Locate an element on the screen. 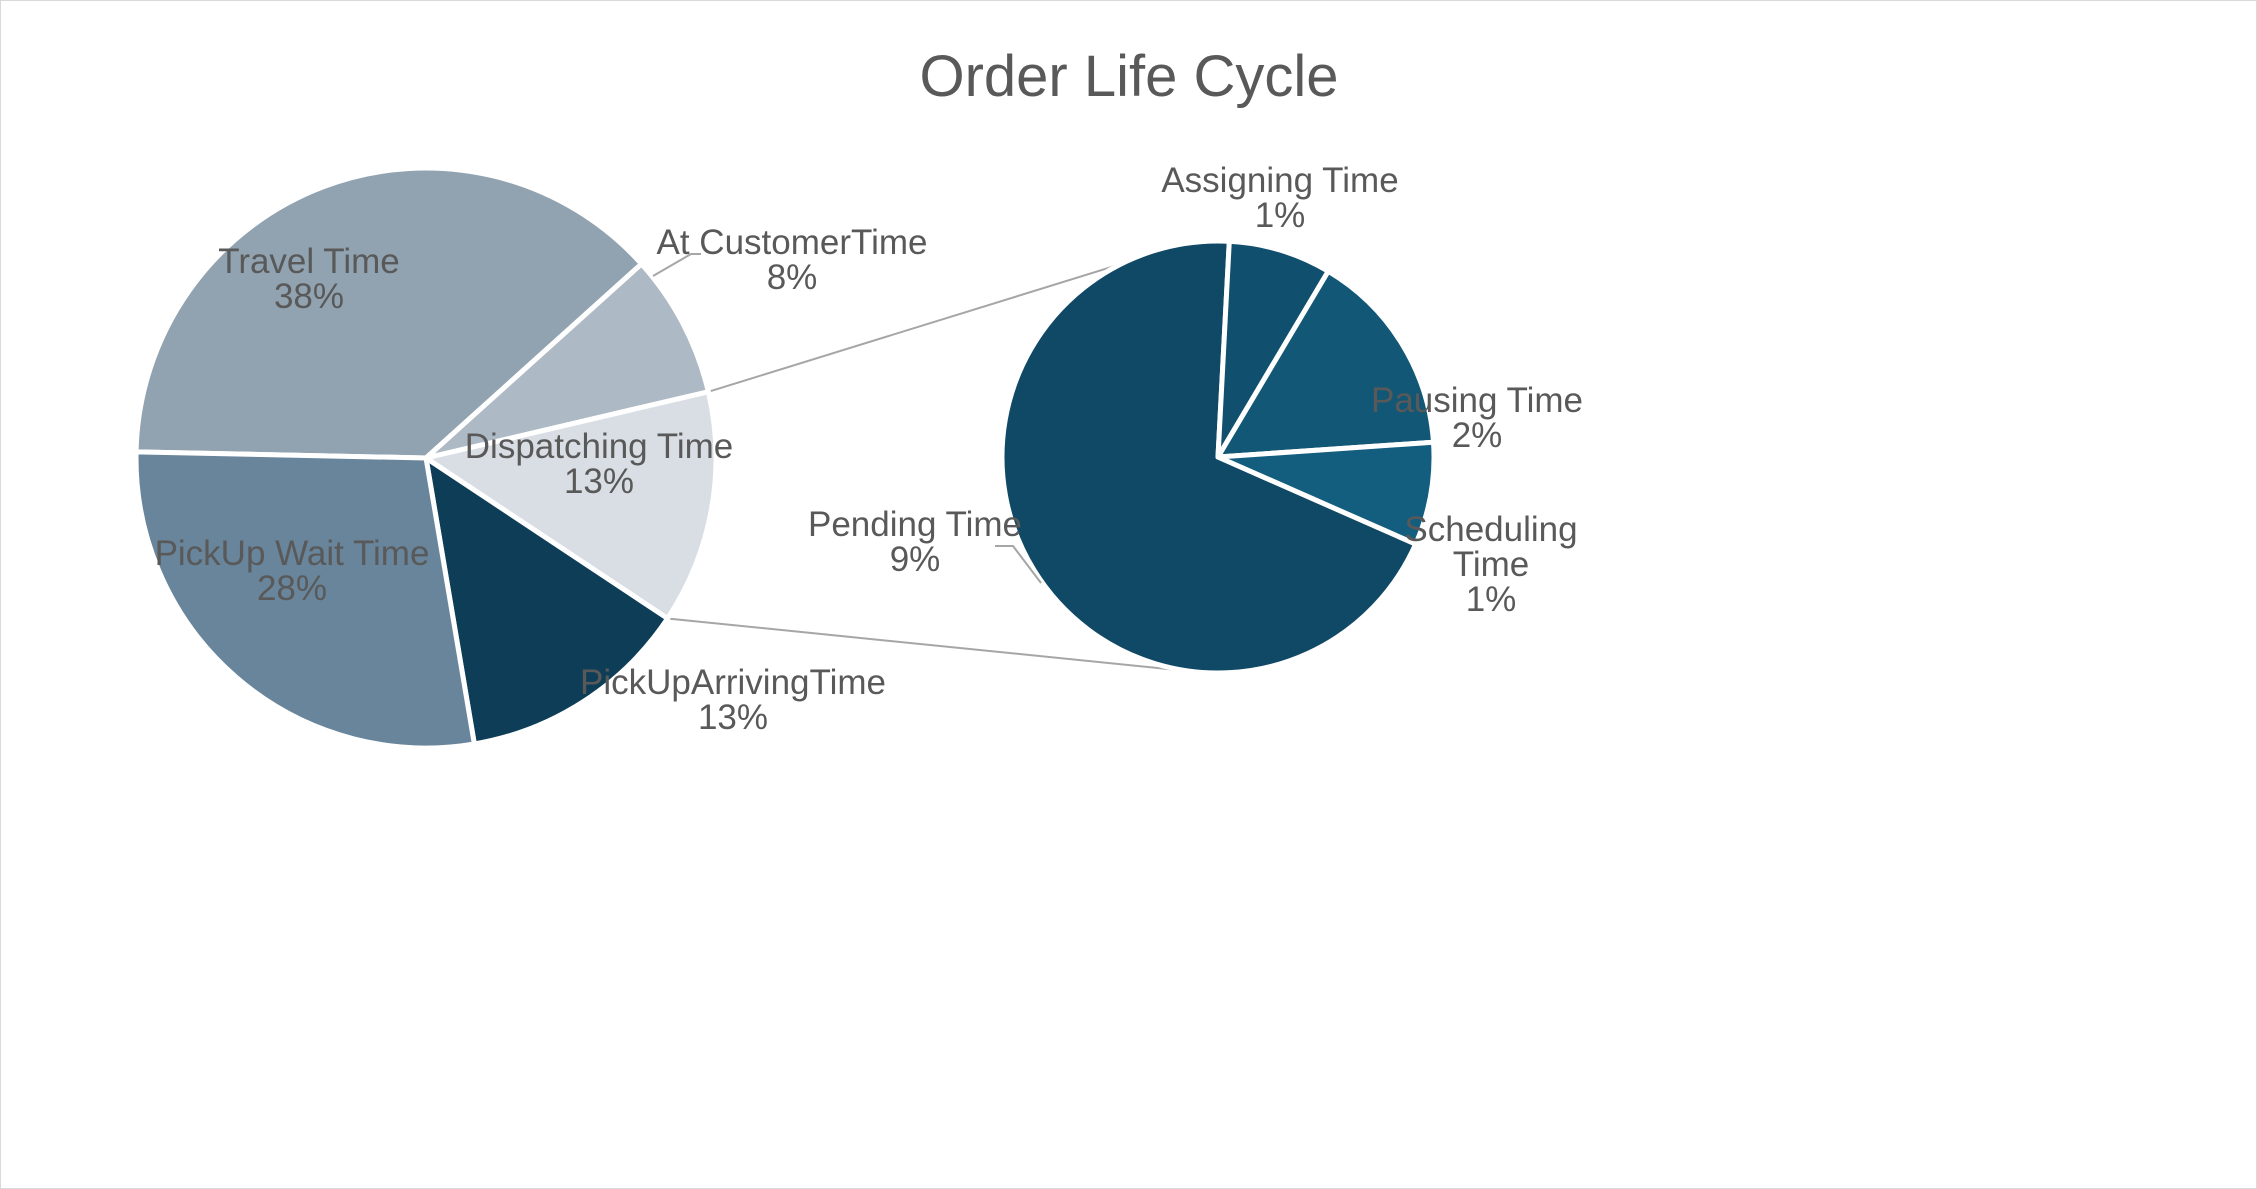  main-label-dispatching-time: Dispatching Time 13% is located at coordinates (599, 464).